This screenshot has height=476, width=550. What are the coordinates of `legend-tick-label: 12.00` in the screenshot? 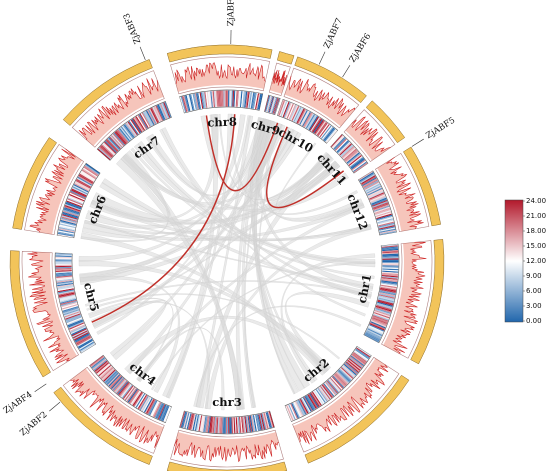 It's located at (536, 261).